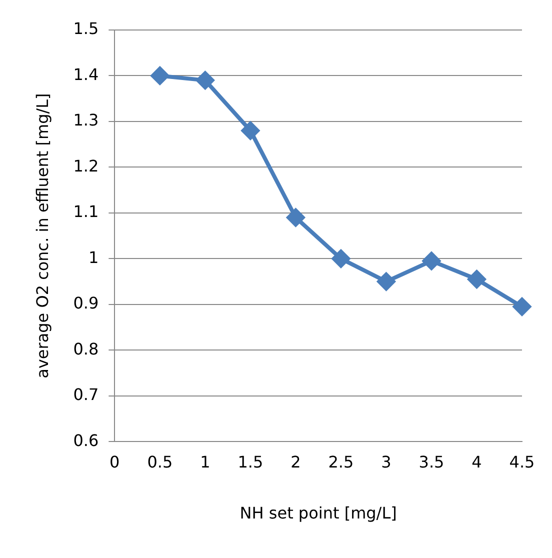  Describe the element at coordinates (205, 462) in the screenshot. I see `x-tick-label: 1` at that location.